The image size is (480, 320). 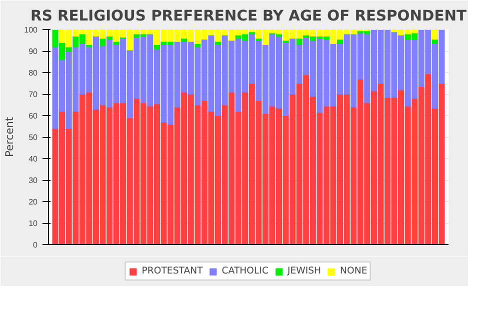 I want to click on legend-label: CATHOLIC, so click(x=245, y=271).